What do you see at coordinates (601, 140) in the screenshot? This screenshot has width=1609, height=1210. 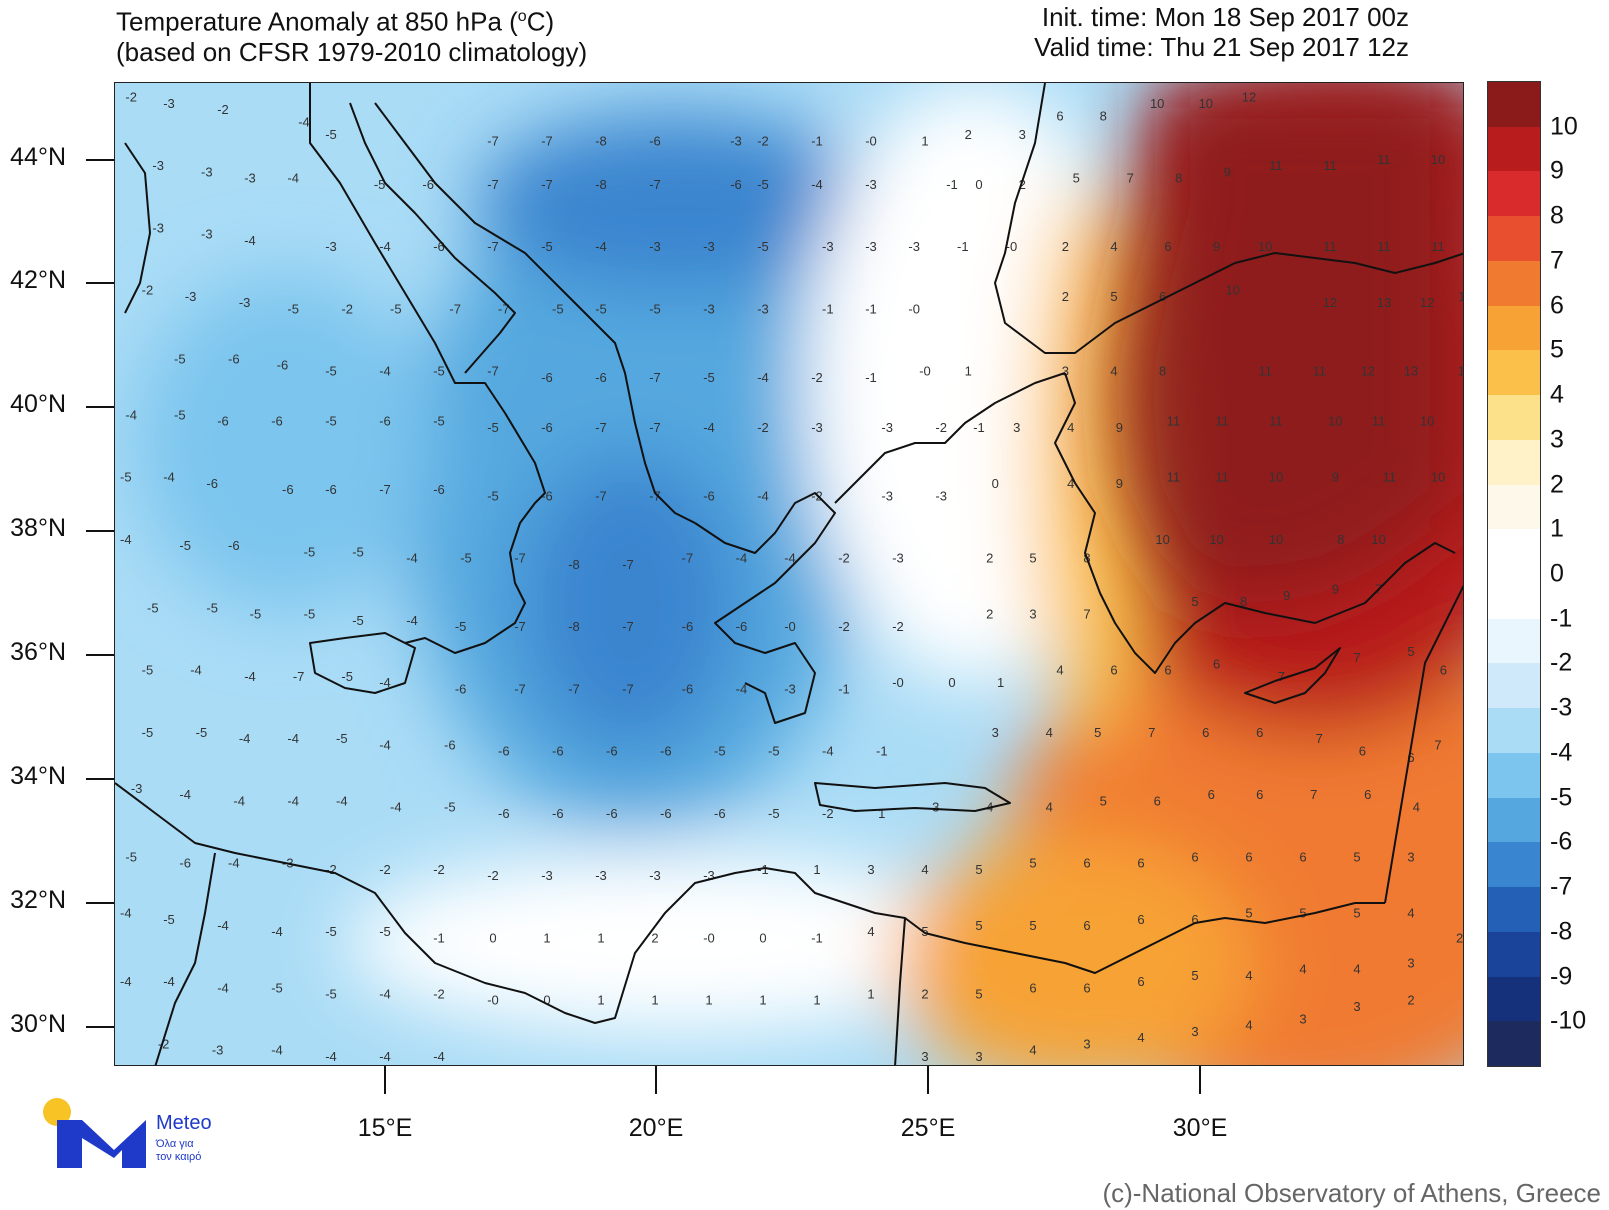 I see `grid-value-label: -8` at bounding box center [601, 140].